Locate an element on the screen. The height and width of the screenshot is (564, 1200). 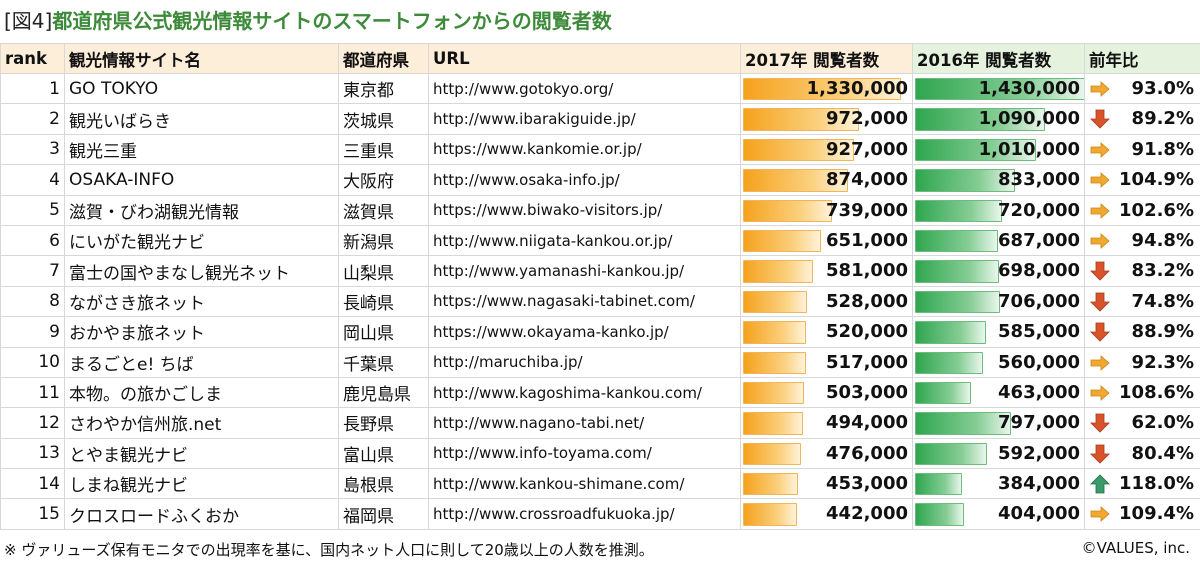
viewers-2017-value: 739,000 is located at coordinates (867, 210).